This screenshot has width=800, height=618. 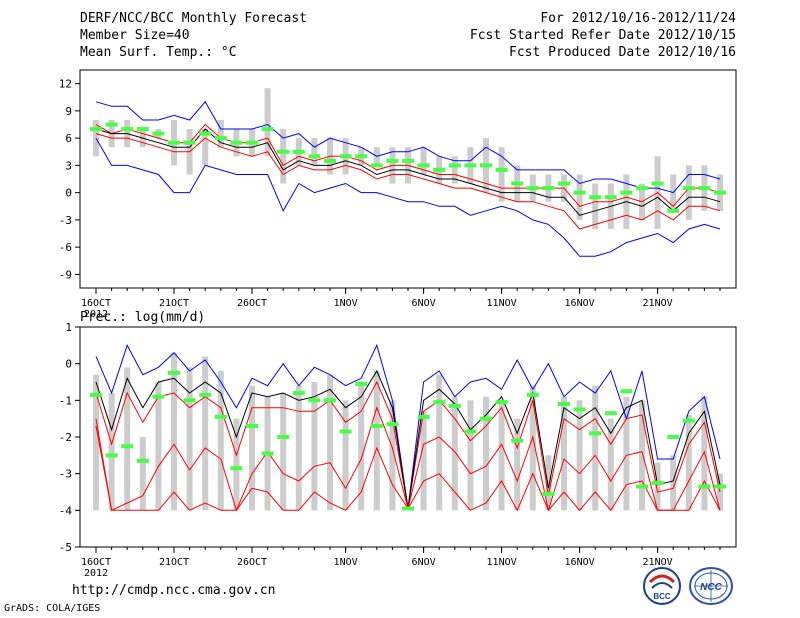 I want to click on y-tick-label: 3, so click(x=68, y=165).